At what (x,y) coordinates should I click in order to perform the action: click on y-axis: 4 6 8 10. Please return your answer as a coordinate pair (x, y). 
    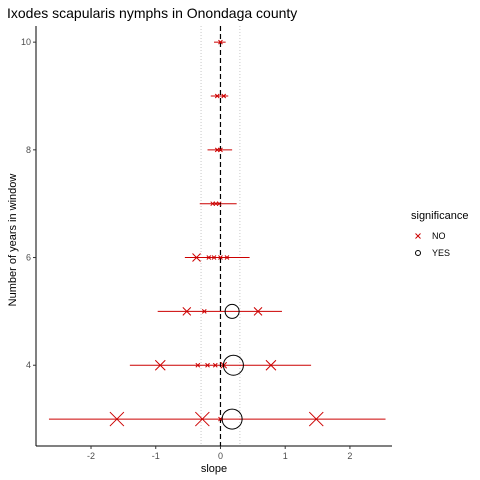
    Looking at the image, I should click on (29, 236).